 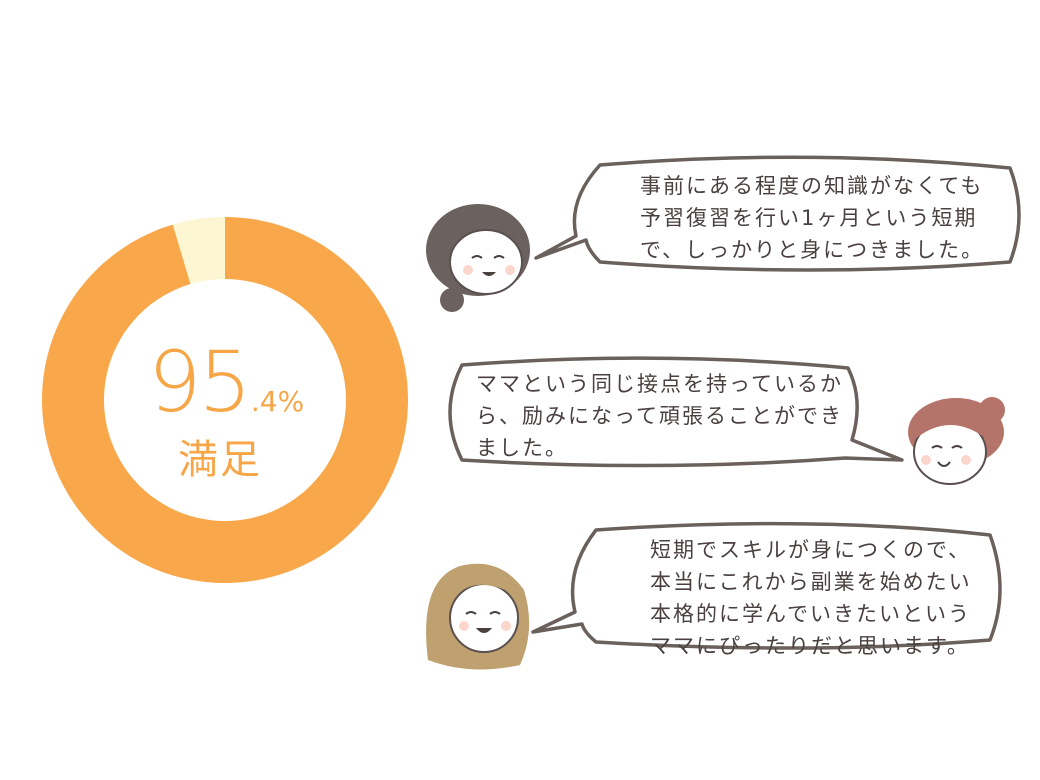 What do you see at coordinates (198, 251) in the screenshot?
I see `donut-slice-other` at bounding box center [198, 251].